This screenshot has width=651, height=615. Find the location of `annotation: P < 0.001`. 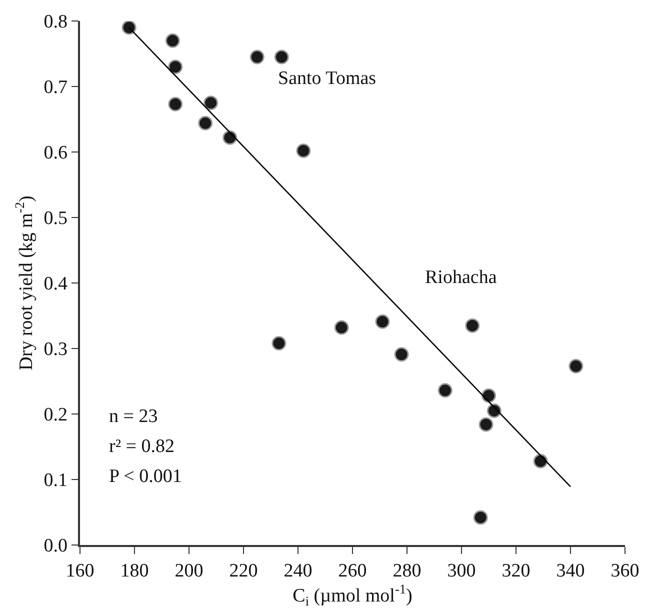

annotation: P < 0.001 is located at coordinates (145, 476).